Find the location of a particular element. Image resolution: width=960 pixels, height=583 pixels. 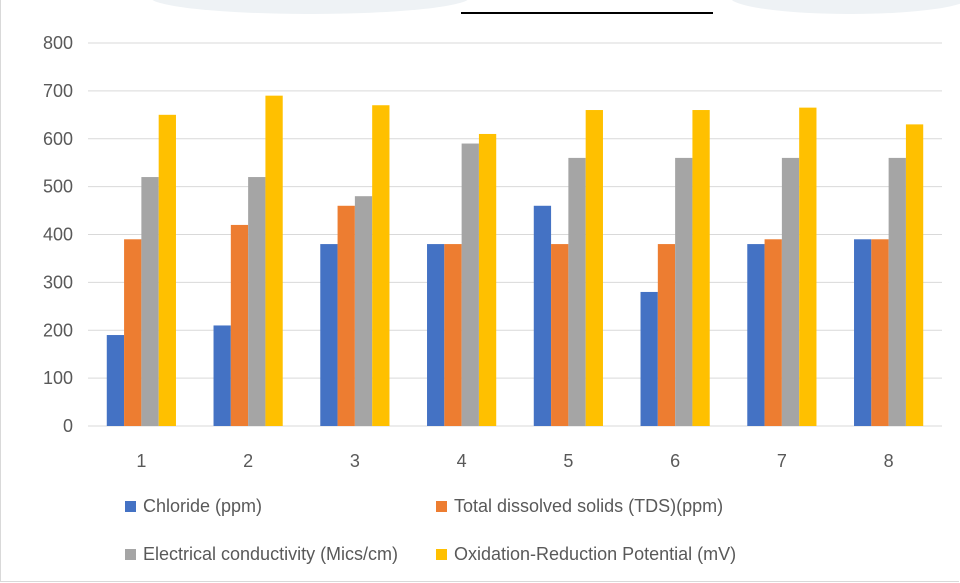

legend-label: Electrical conductivity (Mics/cm) is located at coordinates (271, 554).